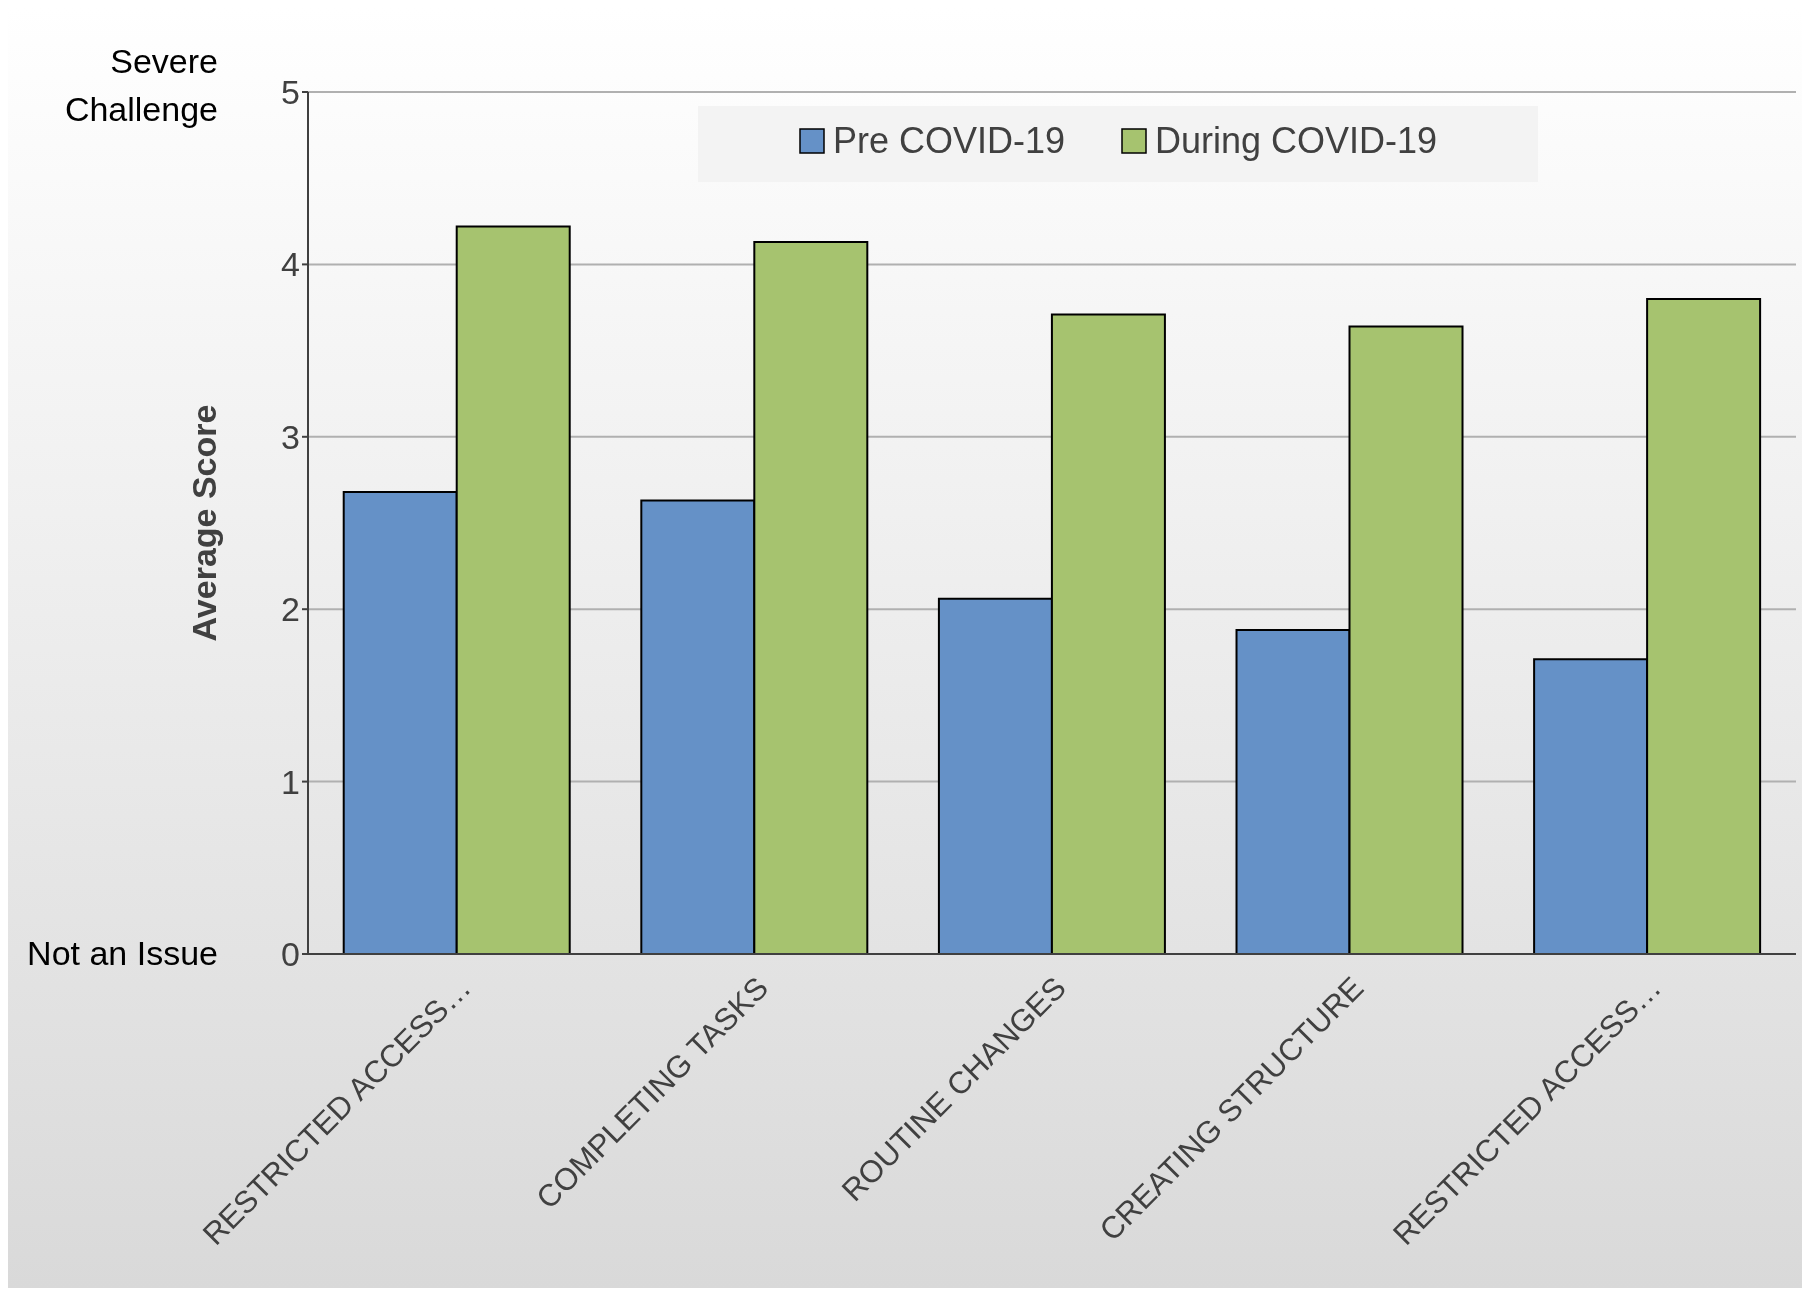 This screenshot has width=1810, height=1296. Describe the element at coordinates (122, 954) in the screenshot. I see `text: Not an Issue` at that location.